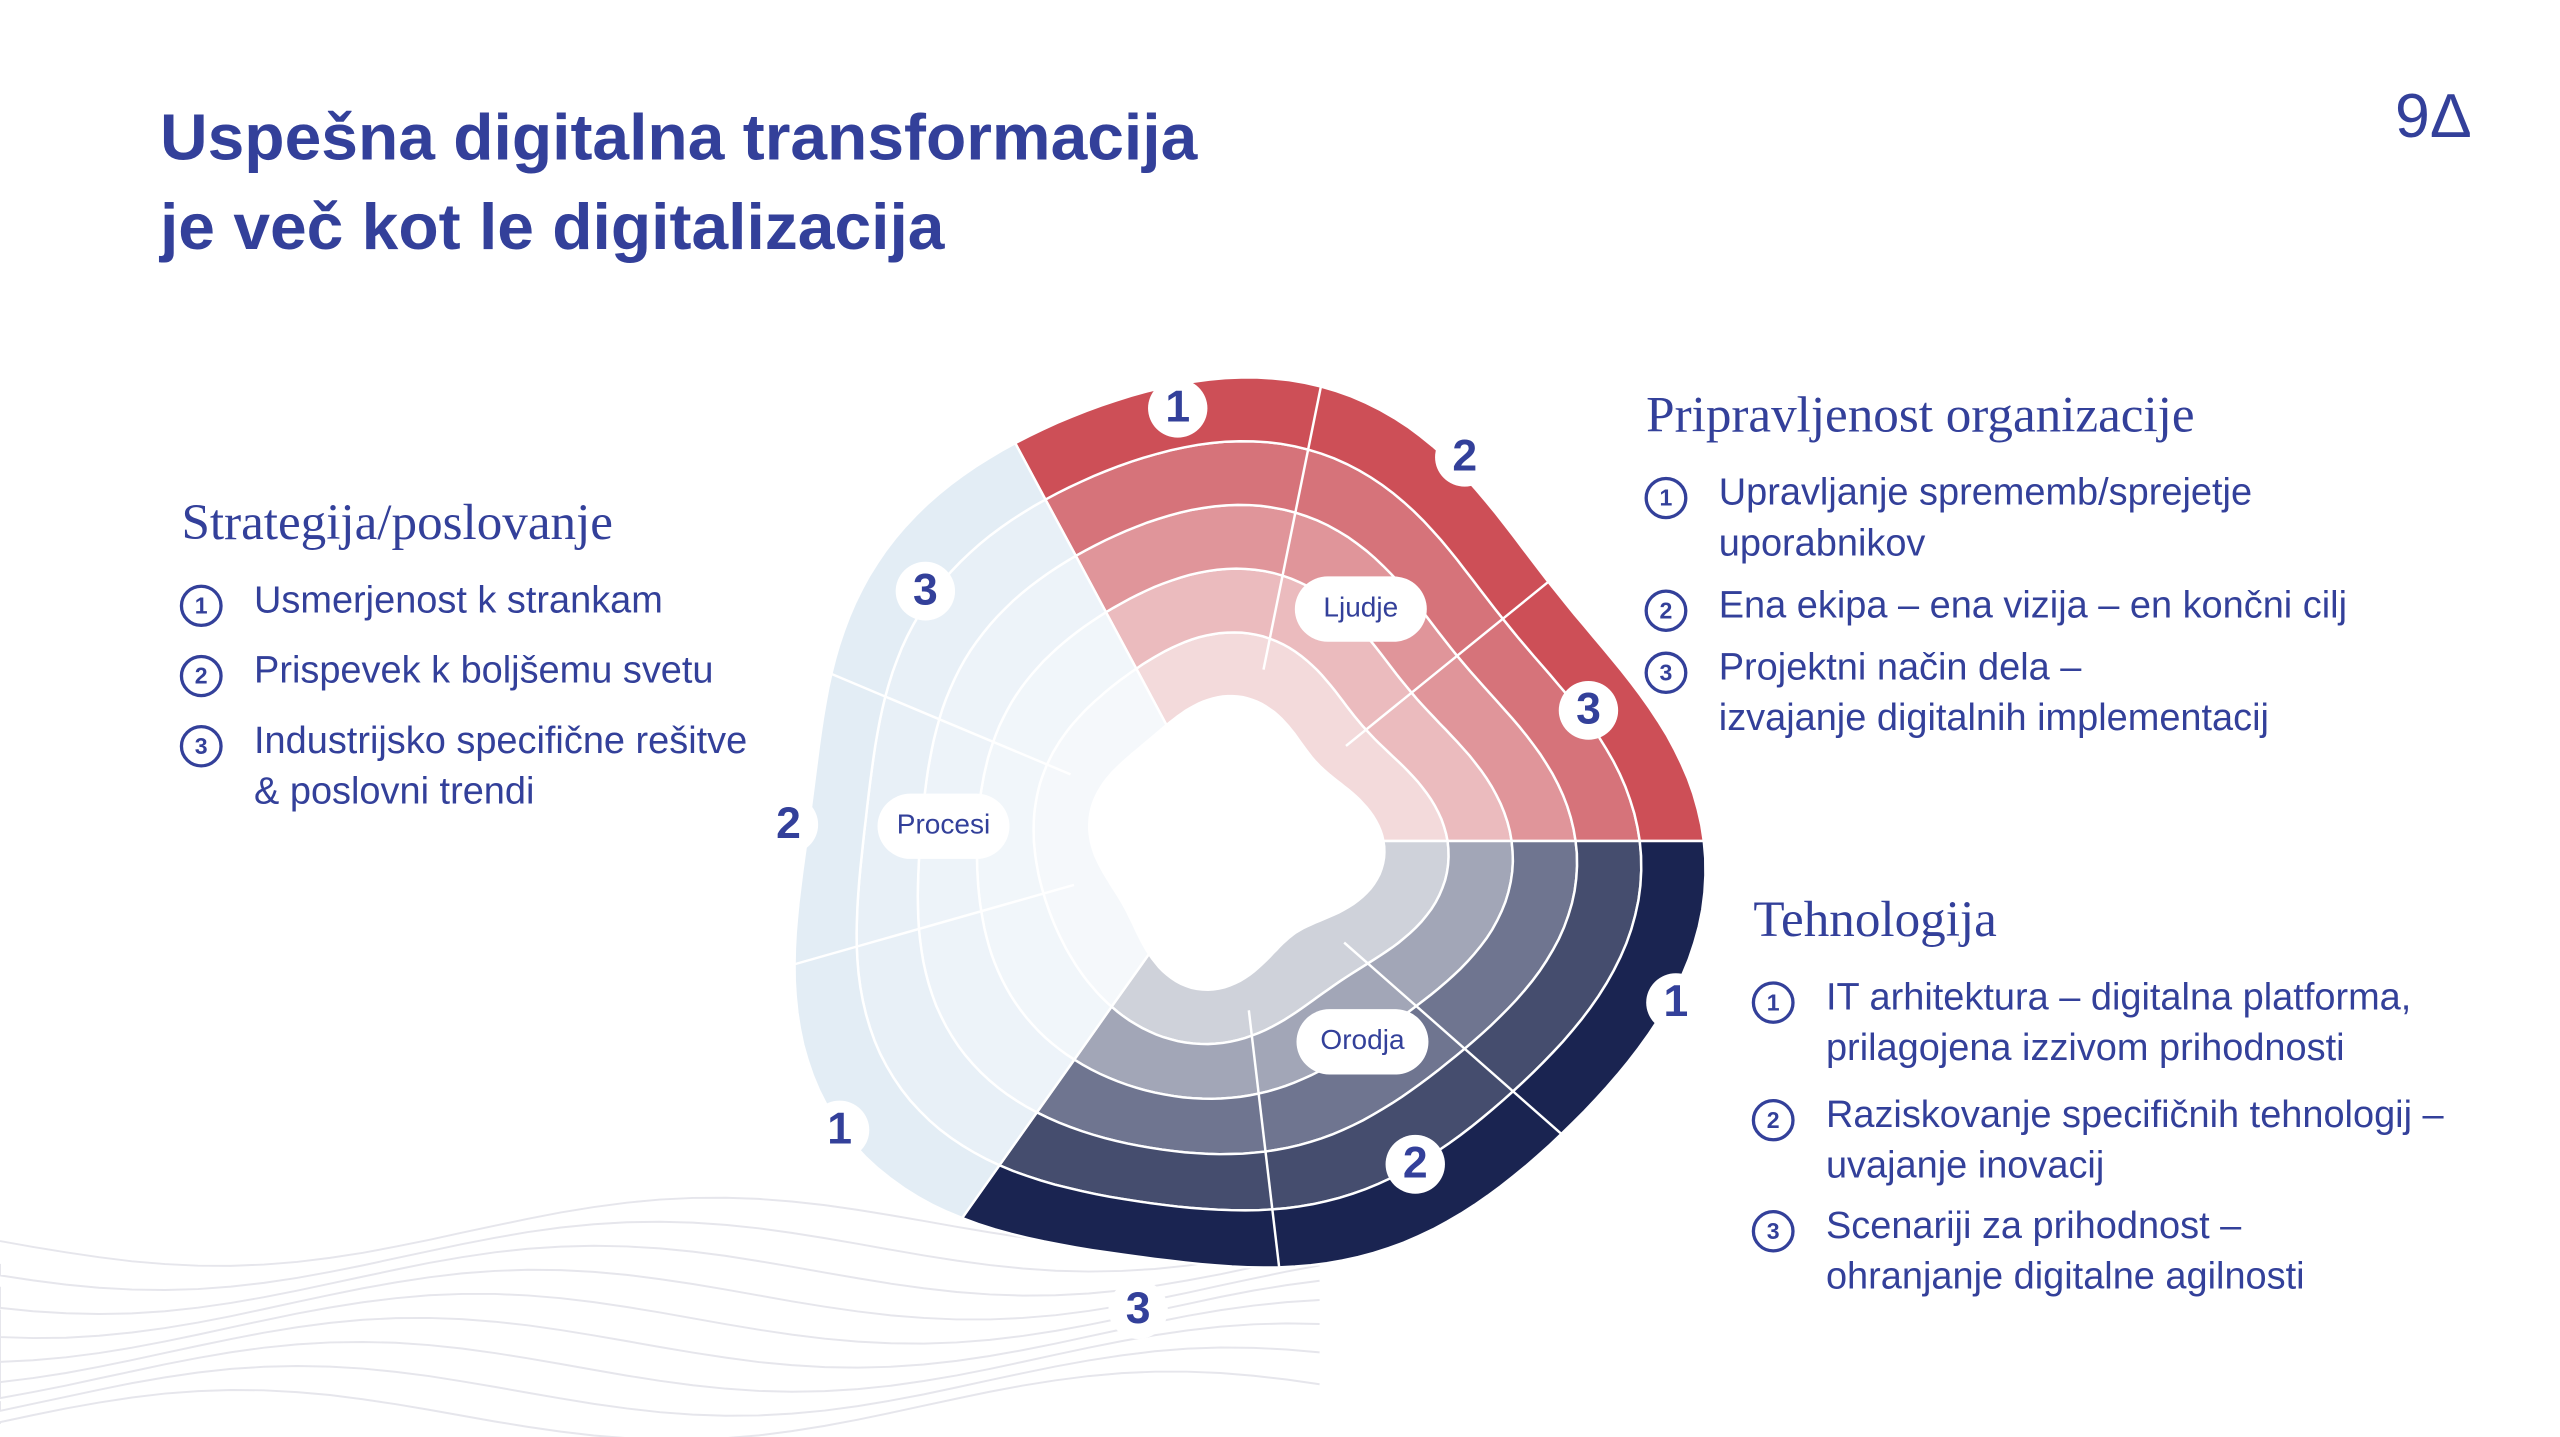 The width and height of the screenshot is (2560, 1437). Describe the element at coordinates (2033, 1225) in the screenshot. I see `item-text: Scenariji za prihodnost –` at that location.